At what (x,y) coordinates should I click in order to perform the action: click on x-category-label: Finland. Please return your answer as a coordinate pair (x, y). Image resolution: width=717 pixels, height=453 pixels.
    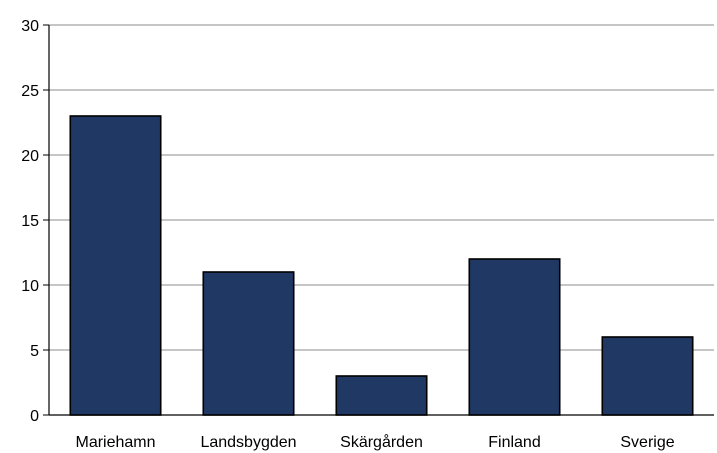
    Looking at the image, I should click on (514, 442).